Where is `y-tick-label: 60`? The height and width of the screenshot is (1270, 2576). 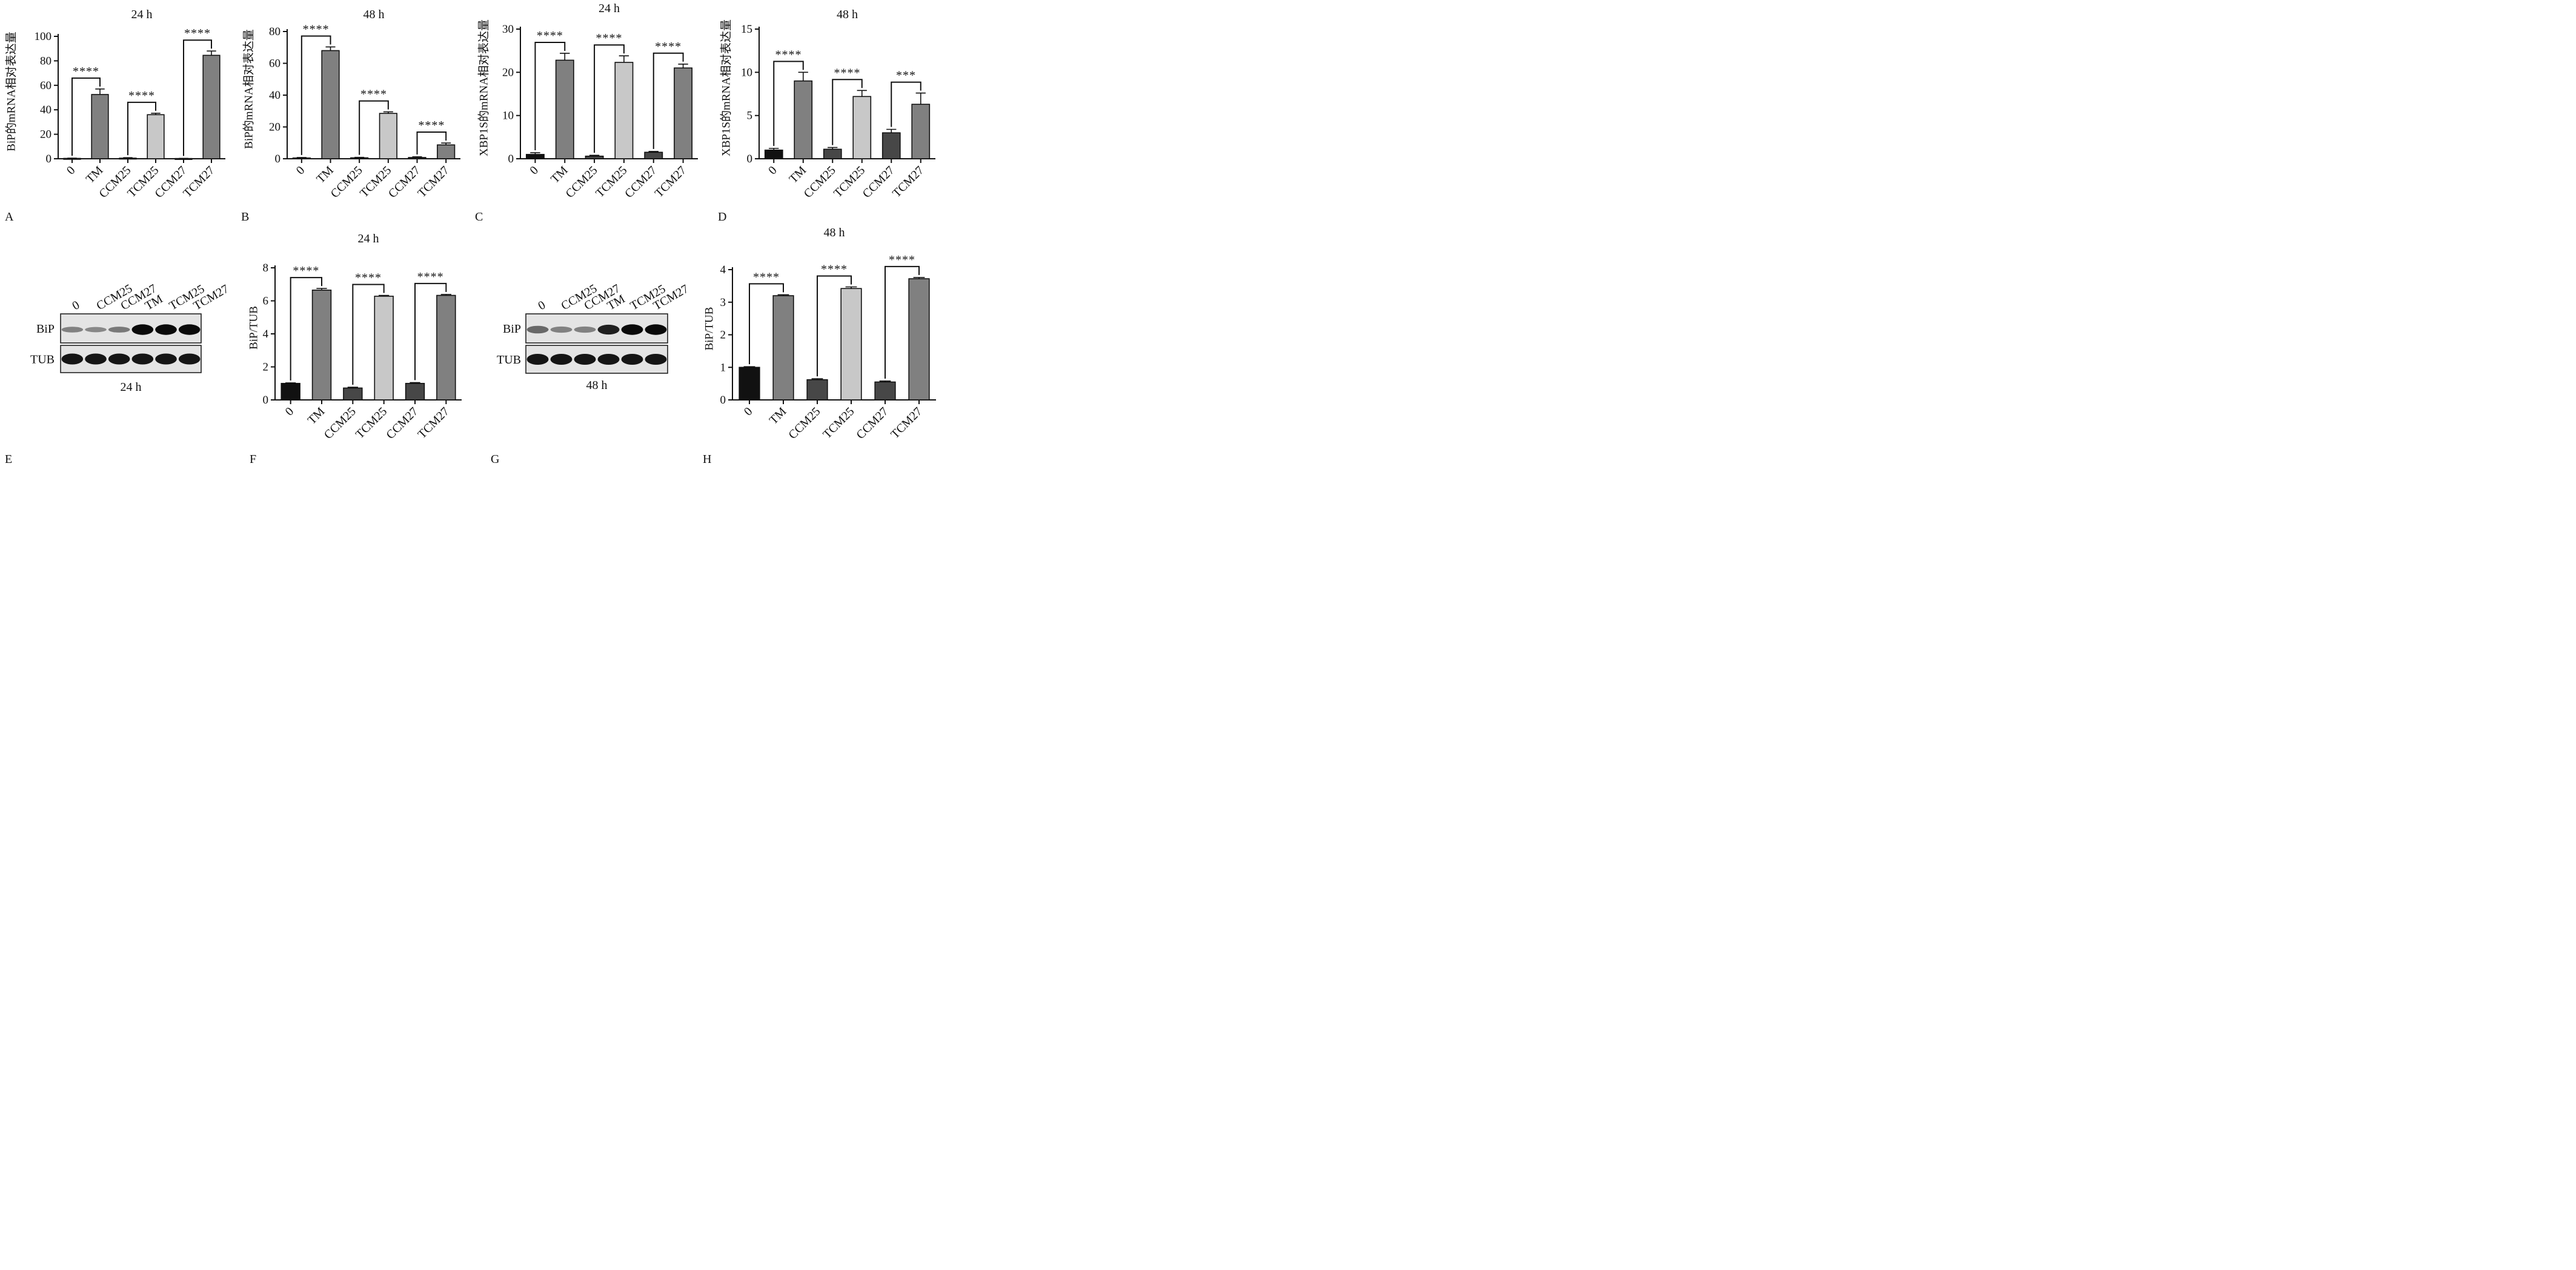 y-tick-label: 60 is located at coordinates (275, 64).